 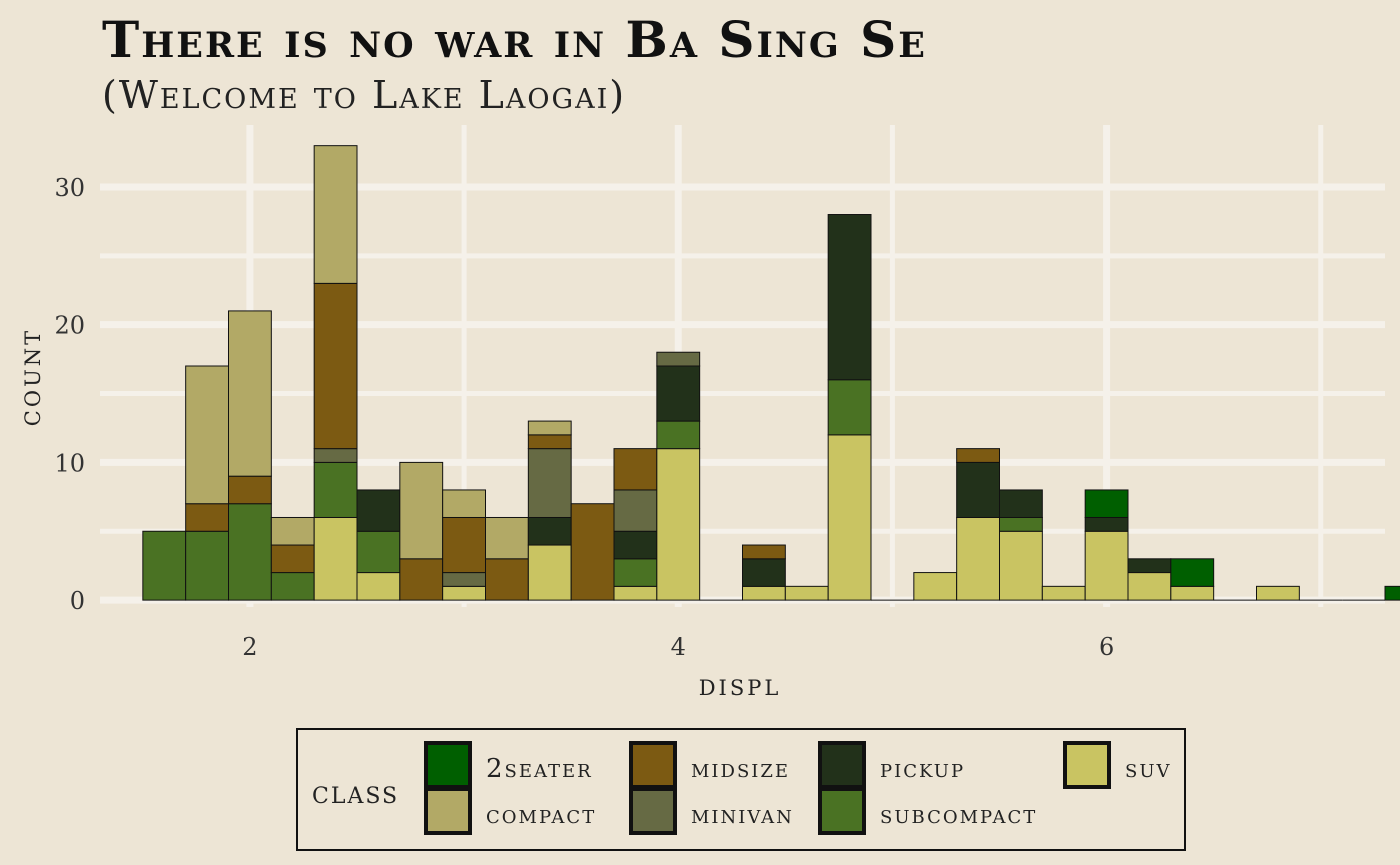 I want to click on legend-key-suv, so click(x=1087, y=765).